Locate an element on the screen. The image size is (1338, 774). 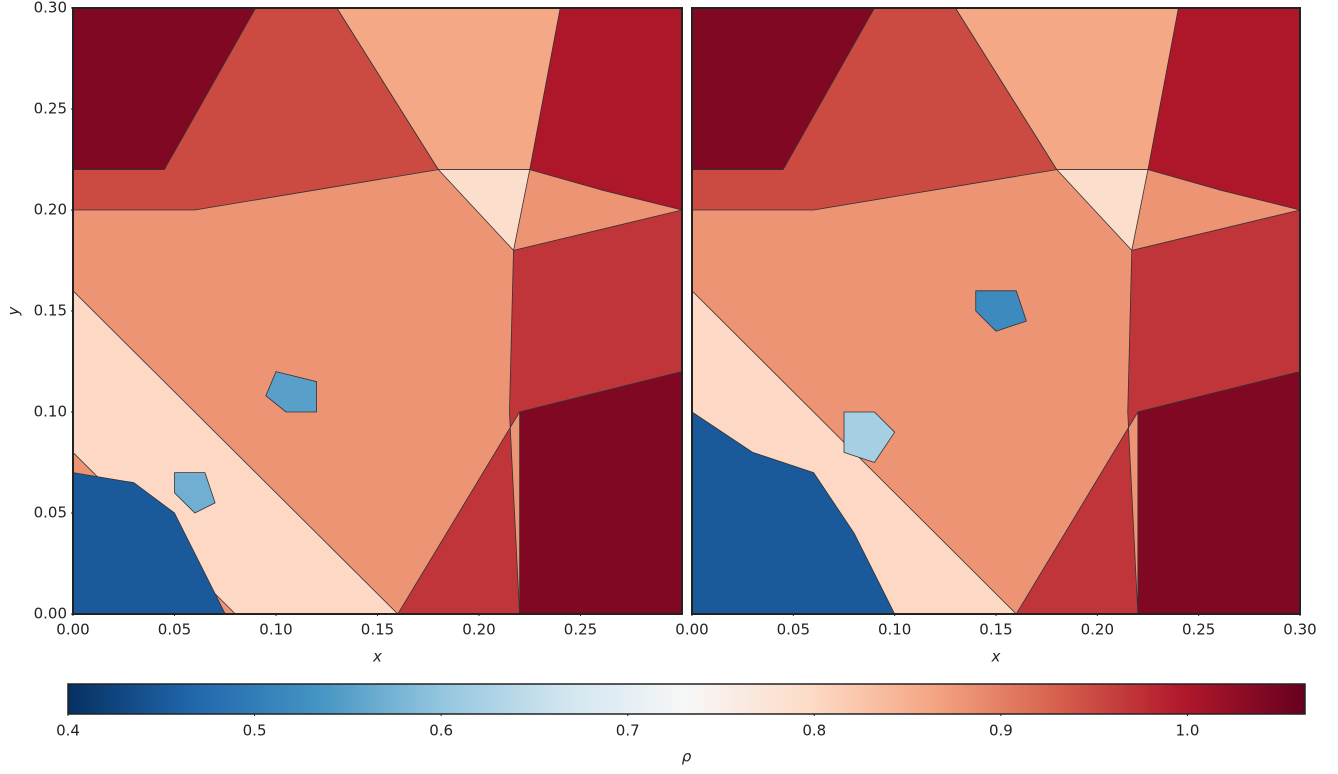
colorbar is located at coordinates (686, 699).